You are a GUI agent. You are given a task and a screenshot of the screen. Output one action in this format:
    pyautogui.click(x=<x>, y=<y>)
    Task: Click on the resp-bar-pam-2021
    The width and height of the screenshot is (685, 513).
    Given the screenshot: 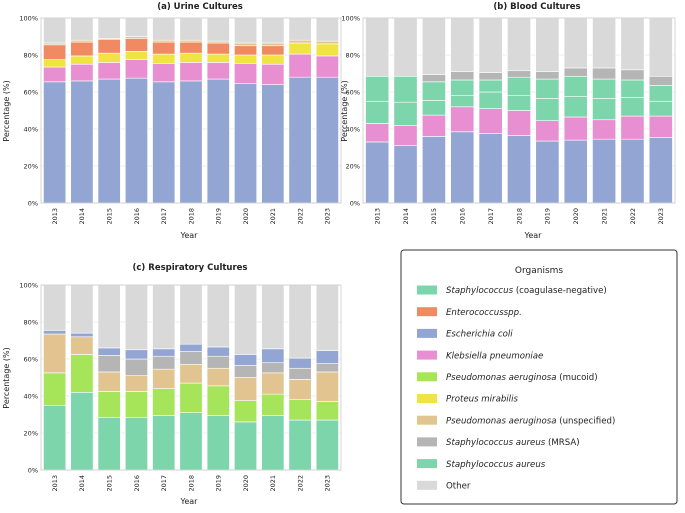 What is the action you would take?
    pyautogui.click(x=273, y=404)
    